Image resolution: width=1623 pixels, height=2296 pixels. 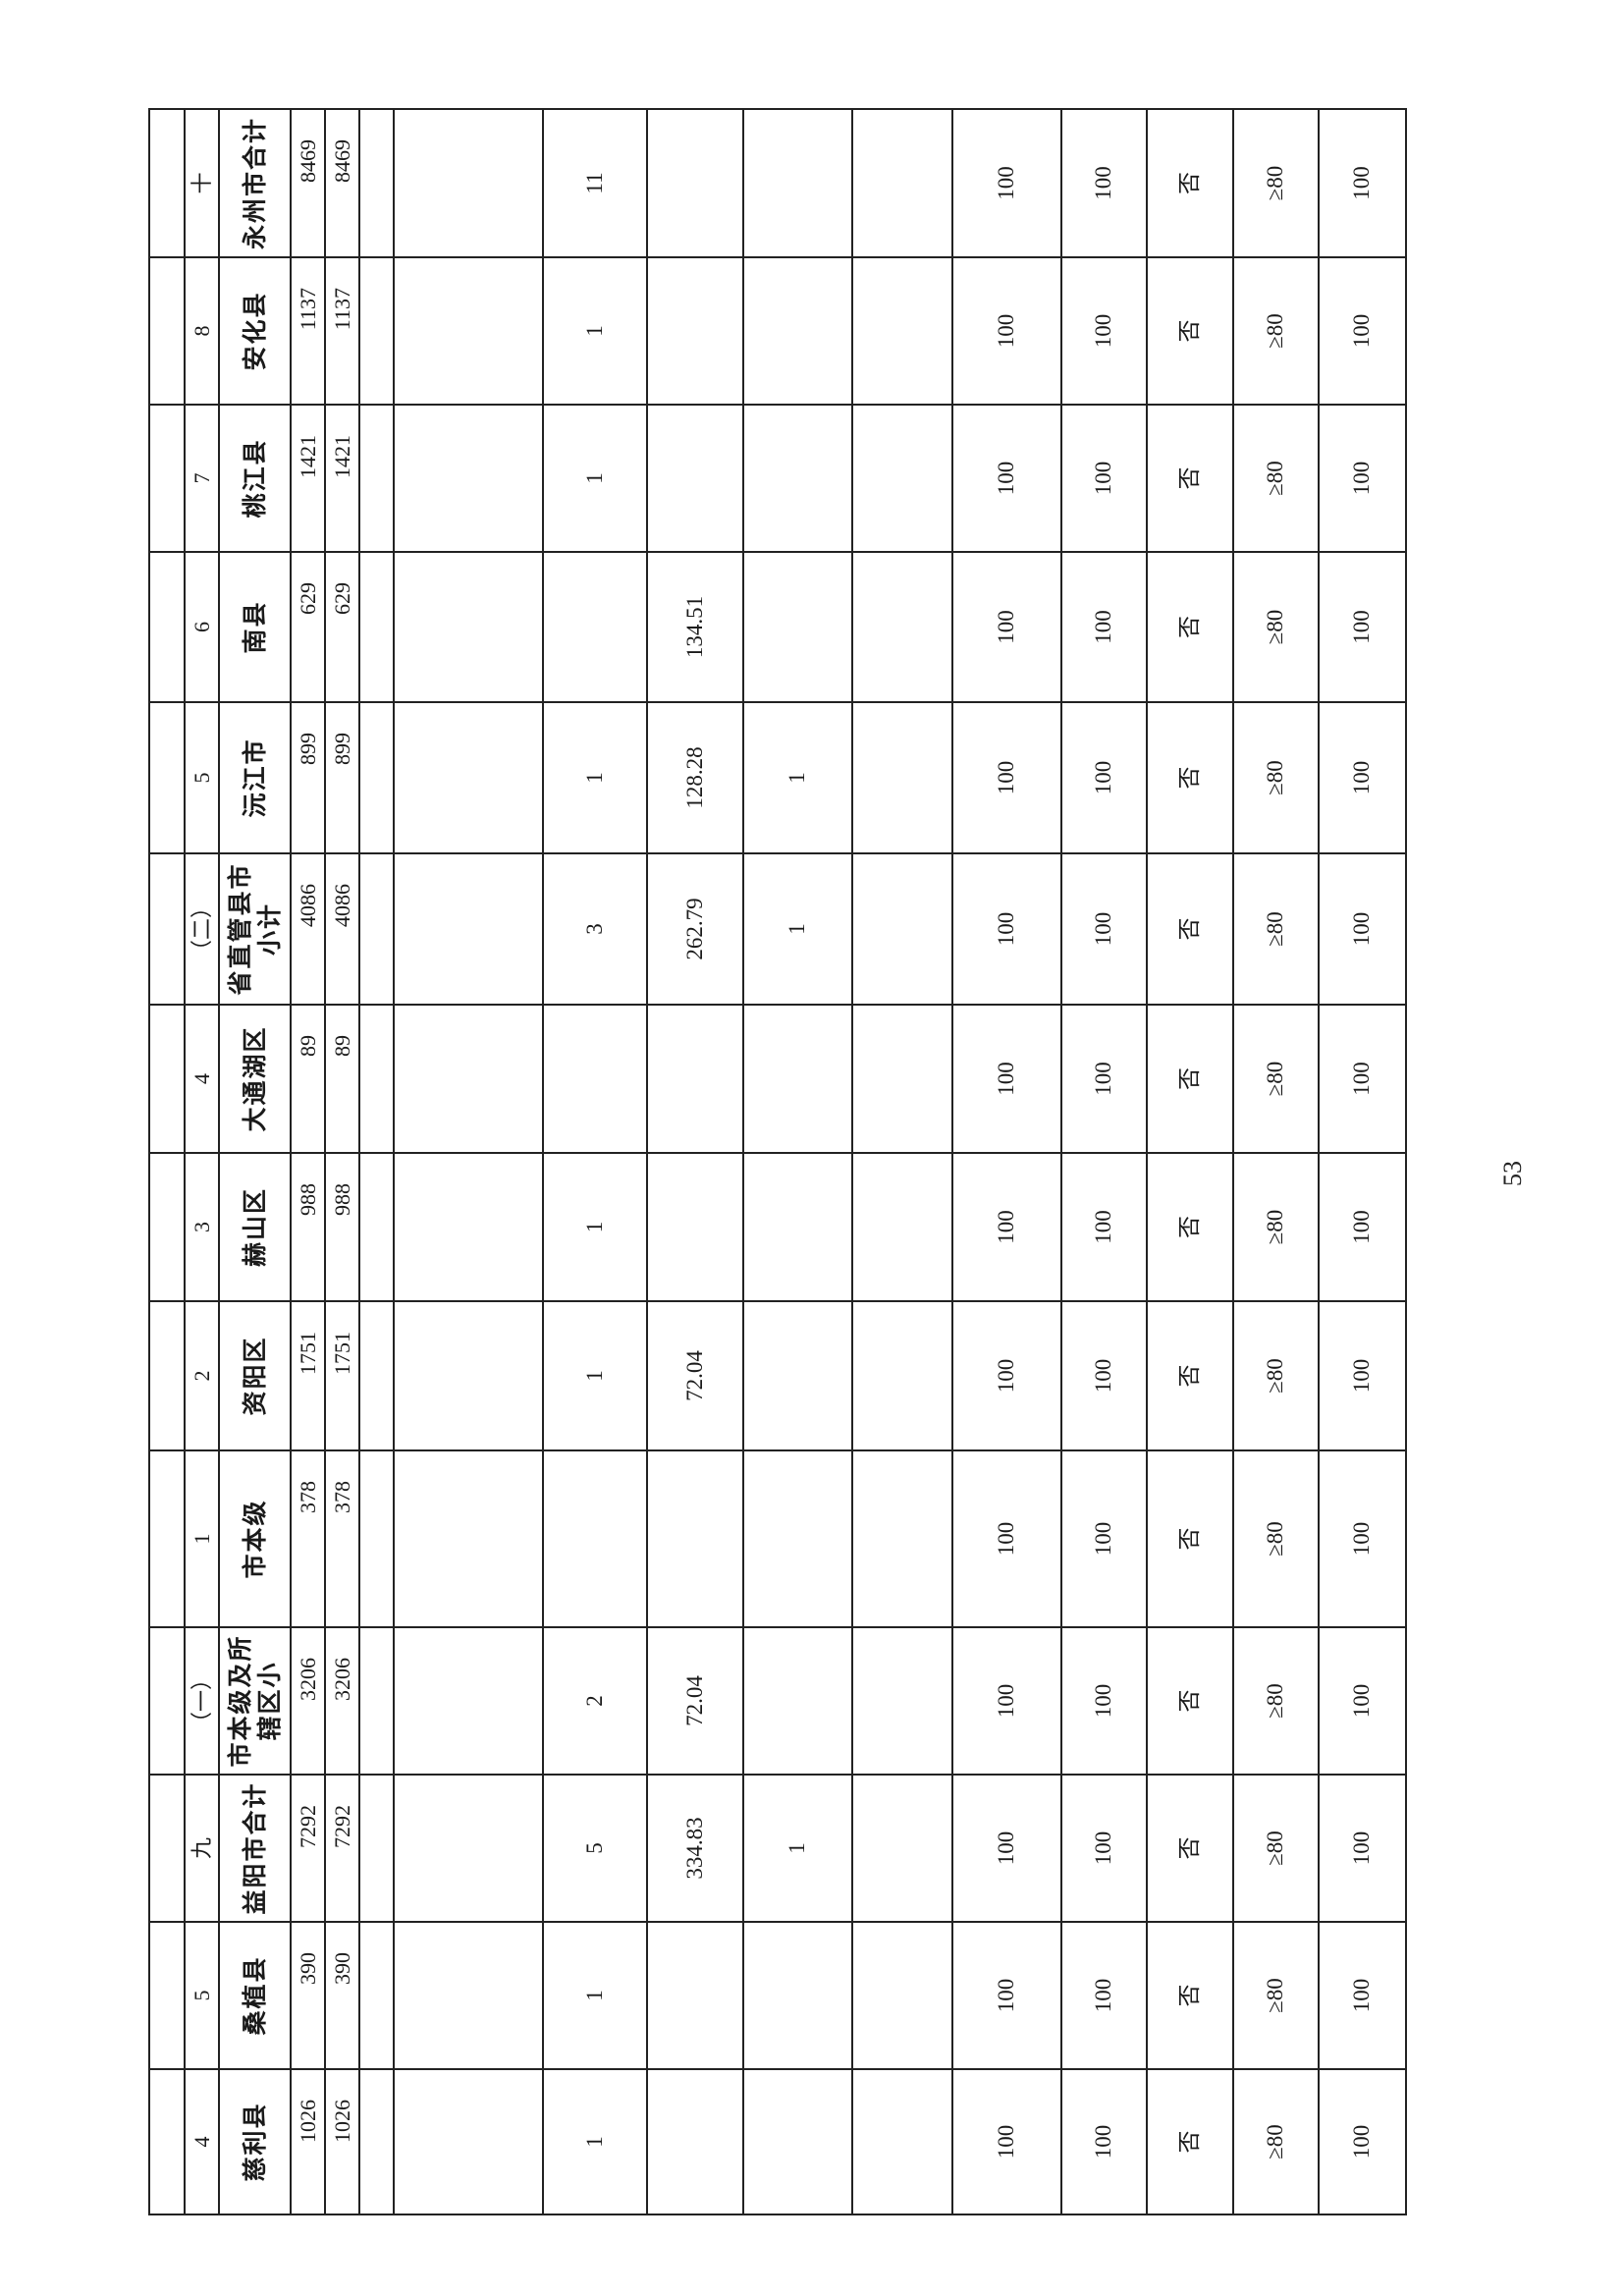 I want to click on cell-value-b: 89, so click(x=342, y=1079).